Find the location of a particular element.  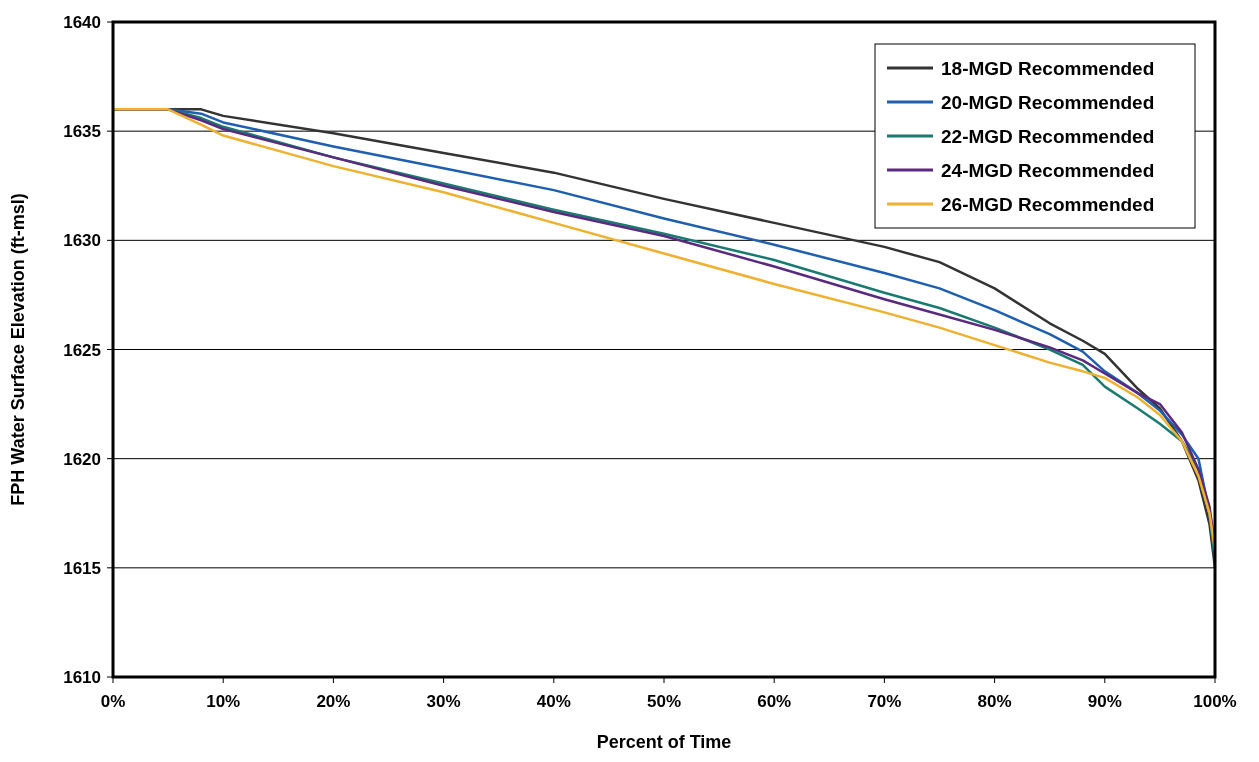

y-tick-label: 1630 is located at coordinates (82, 241).